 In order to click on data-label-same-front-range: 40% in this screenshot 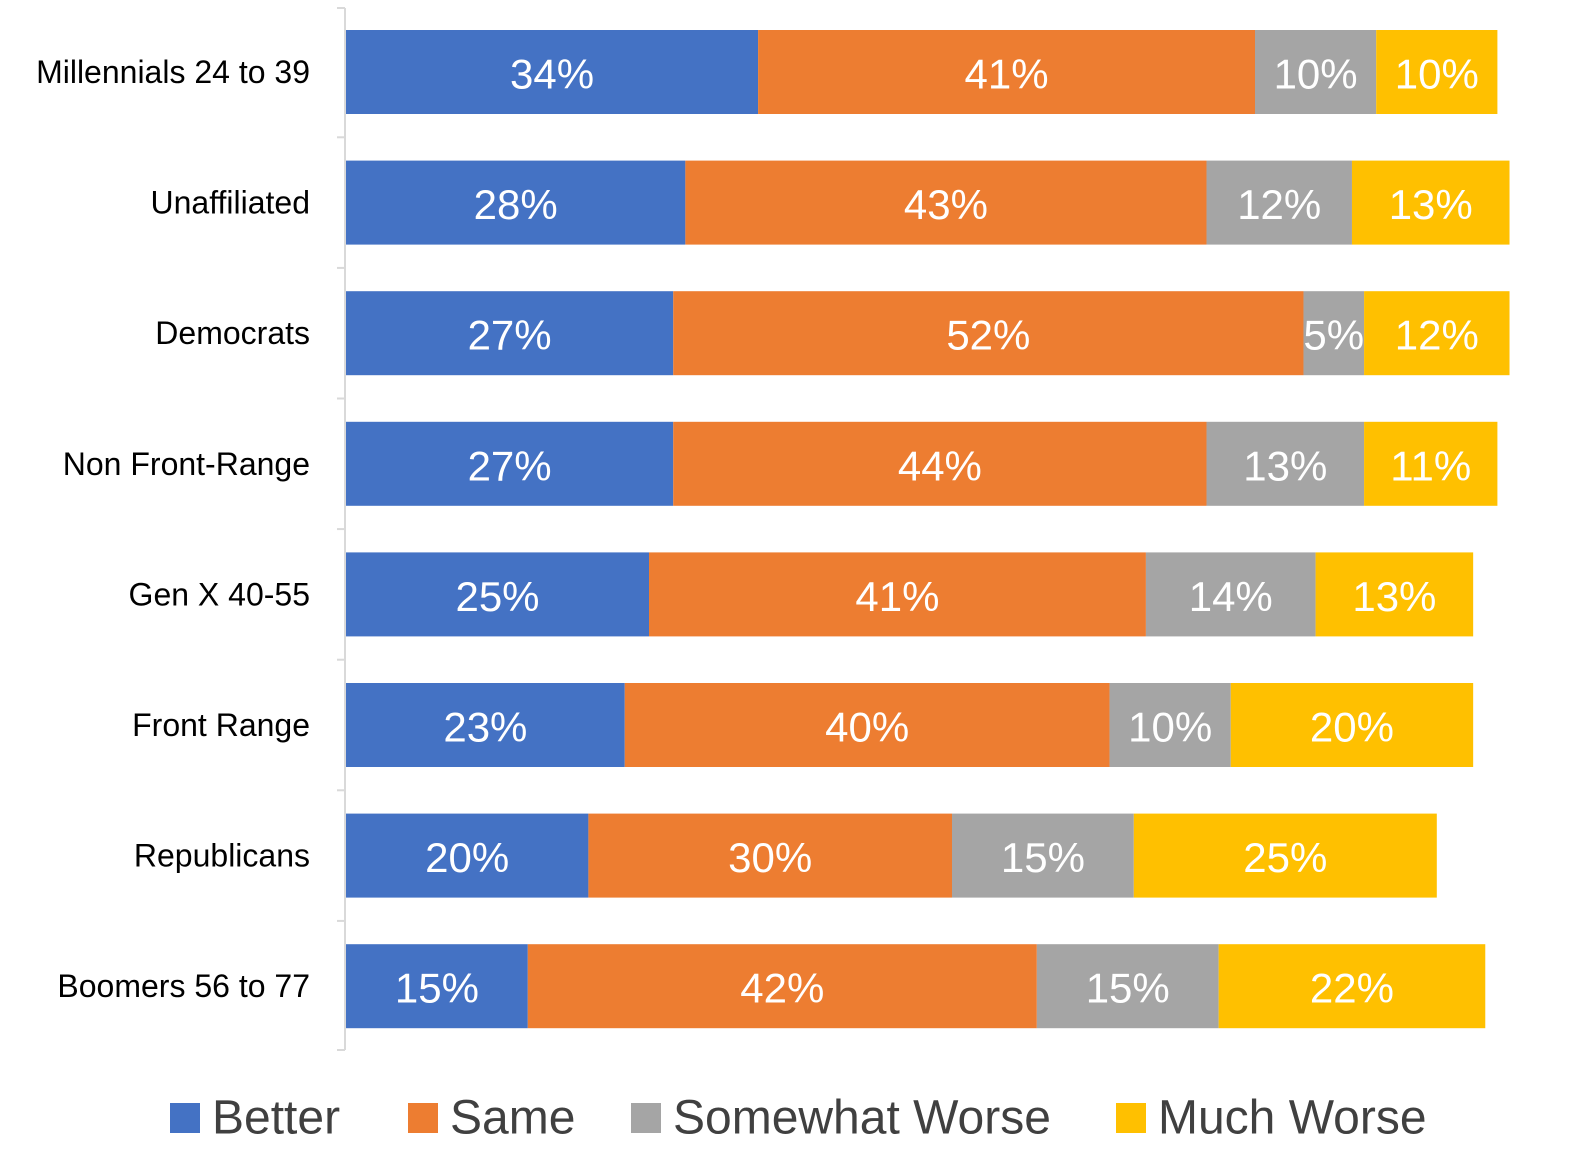, I will do `click(867, 727)`.